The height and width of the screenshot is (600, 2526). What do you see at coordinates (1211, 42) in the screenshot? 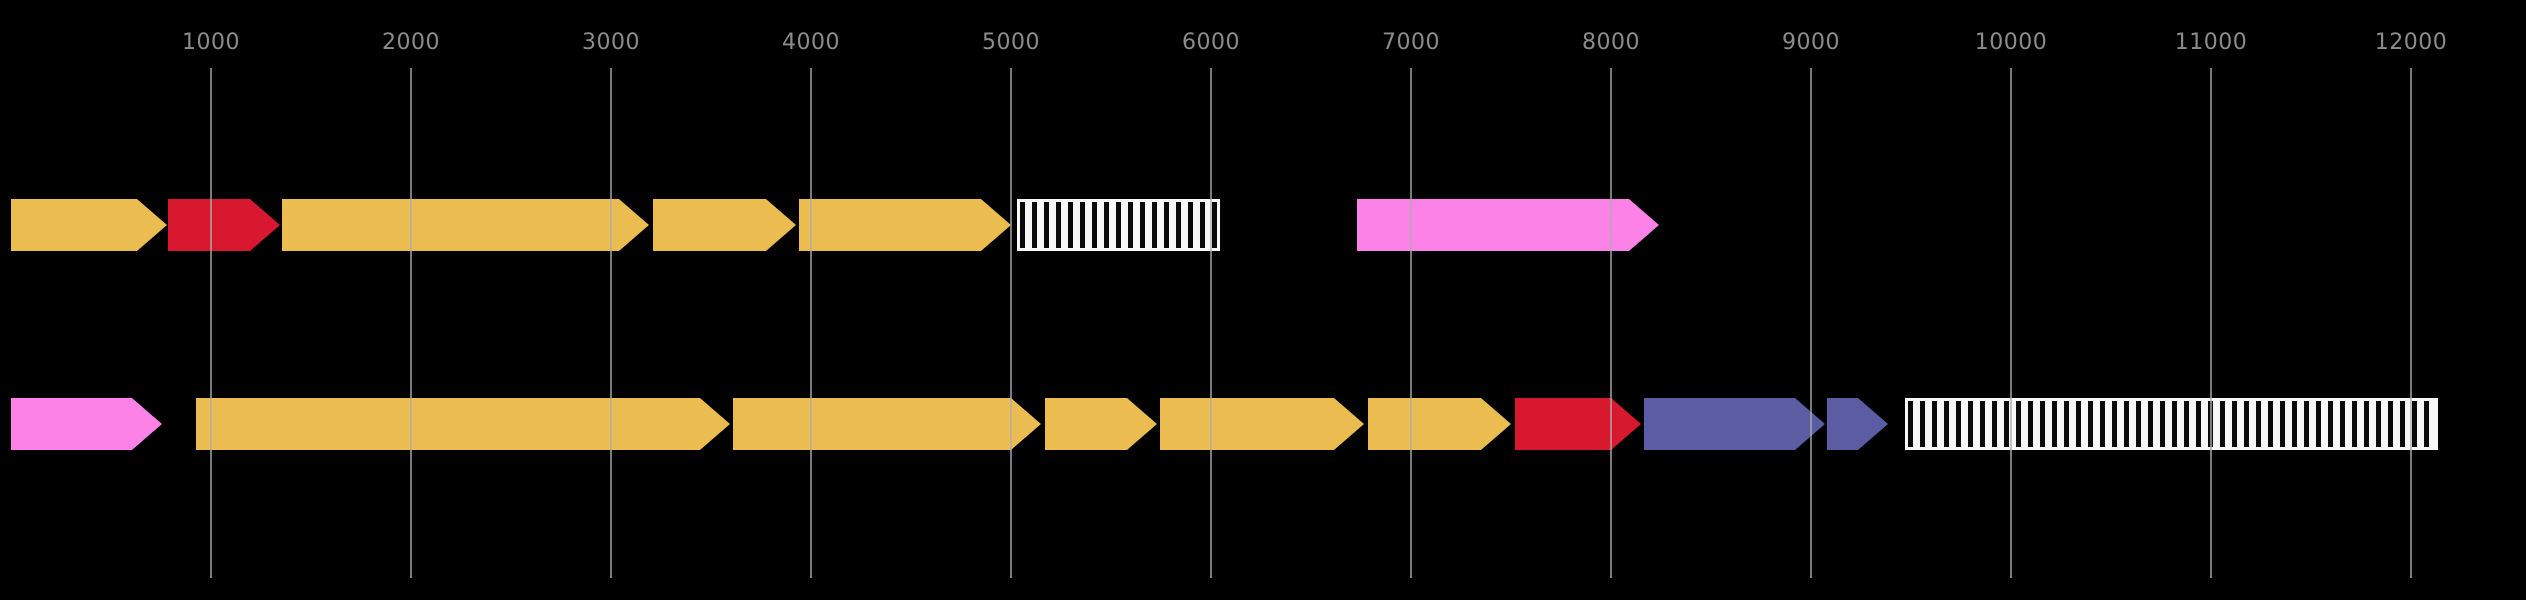
I see `axis-tick-label: 6000` at bounding box center [1211, 42].